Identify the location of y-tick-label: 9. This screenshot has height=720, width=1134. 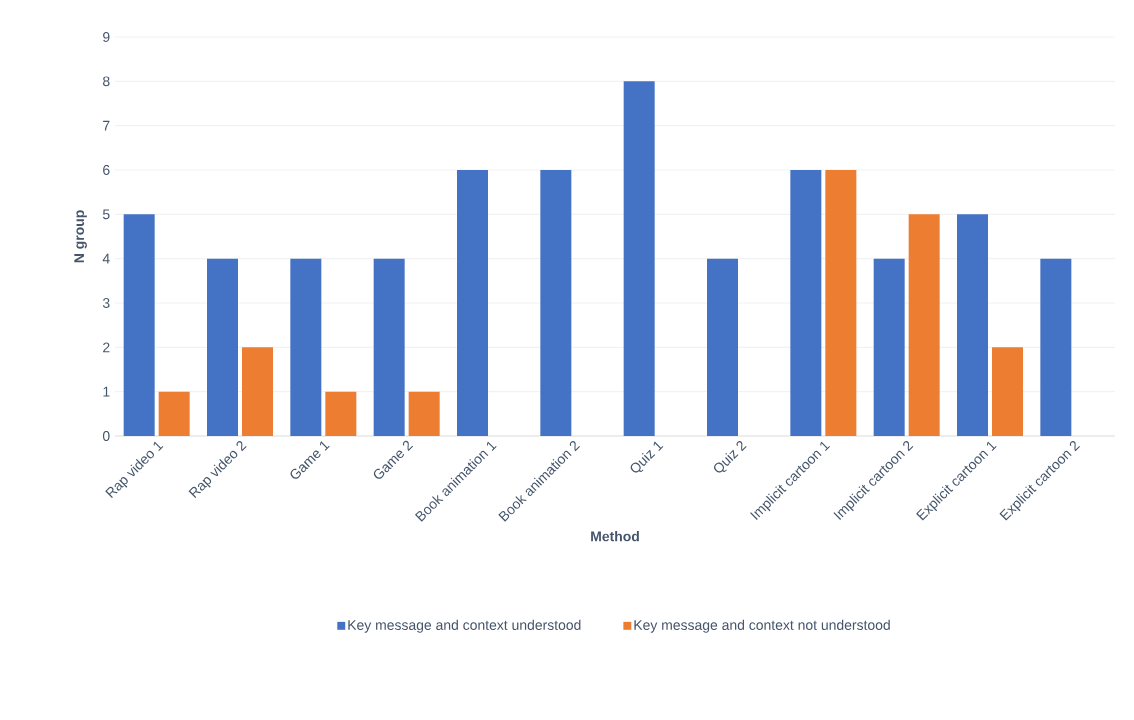
(106, 37).